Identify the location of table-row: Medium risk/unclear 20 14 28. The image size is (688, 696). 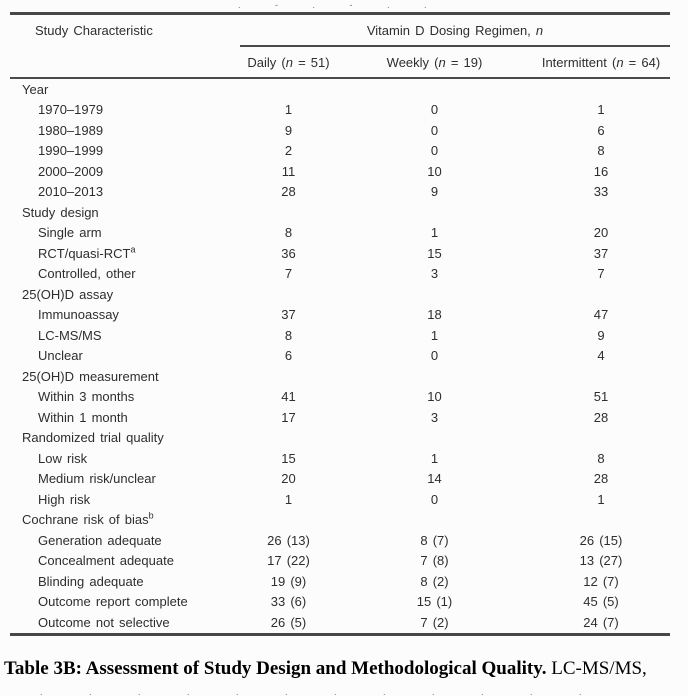
(340, 479).